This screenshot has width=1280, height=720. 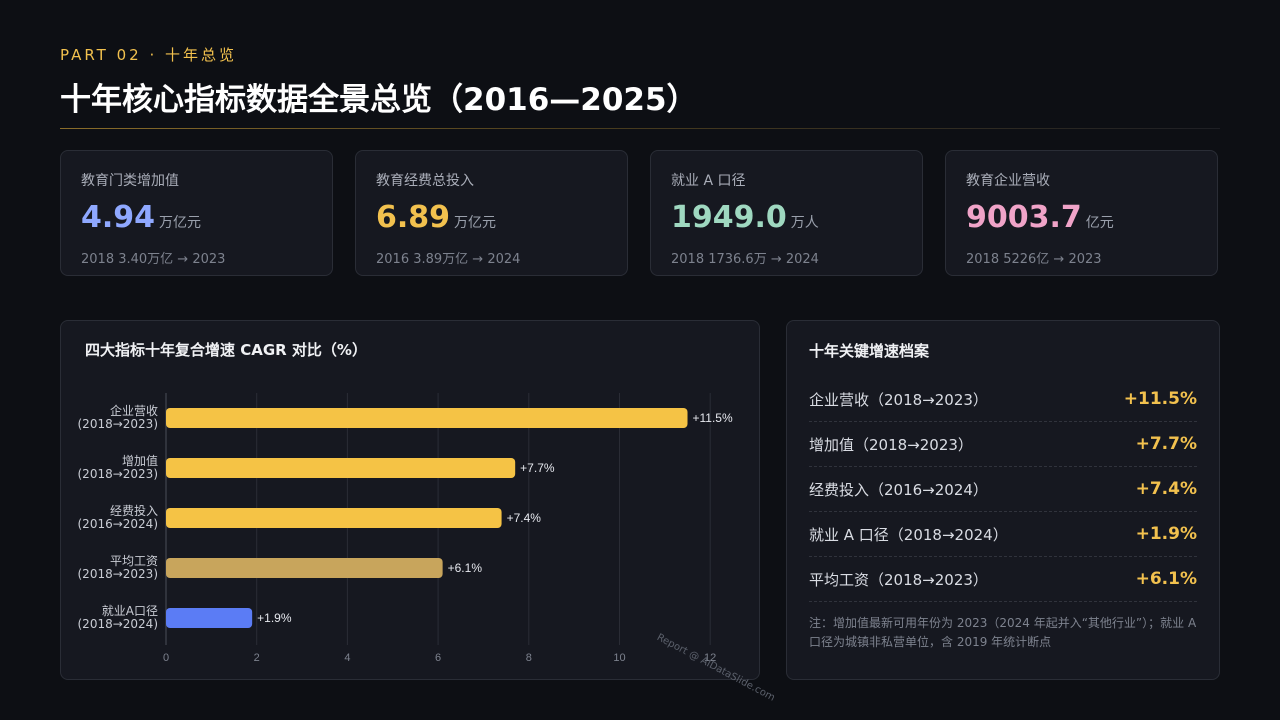 What do you see at coordinates (130, 611) in the screenshot?
I see `category-label: 就业A口径` at bounding box center [130, 611].